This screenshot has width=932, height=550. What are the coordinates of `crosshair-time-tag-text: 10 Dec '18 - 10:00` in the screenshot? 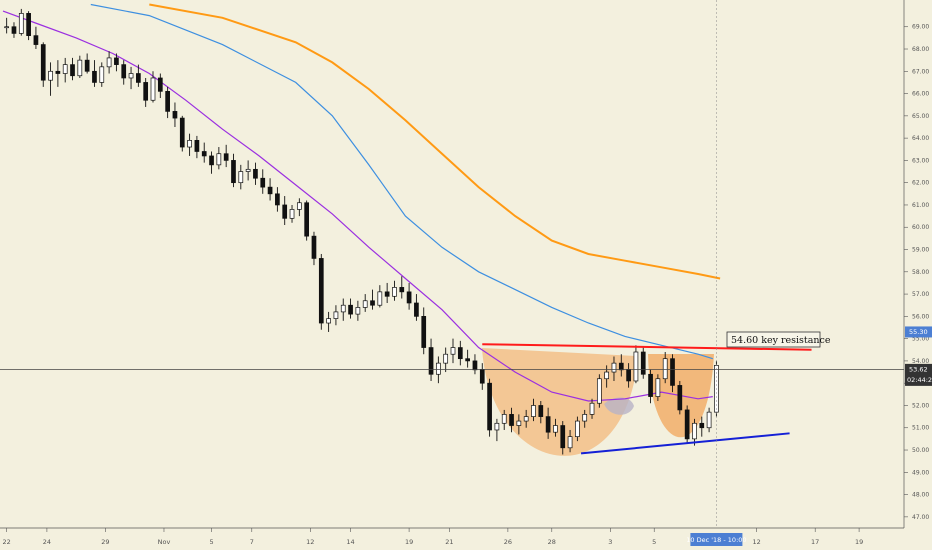 It's located at (716, 540).